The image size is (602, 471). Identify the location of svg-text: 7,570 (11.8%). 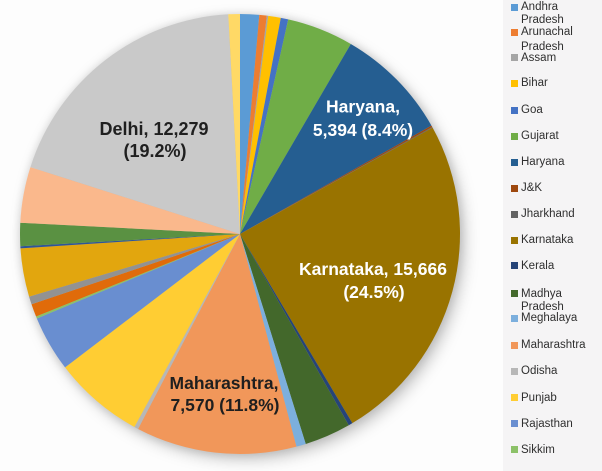
(225, 405).